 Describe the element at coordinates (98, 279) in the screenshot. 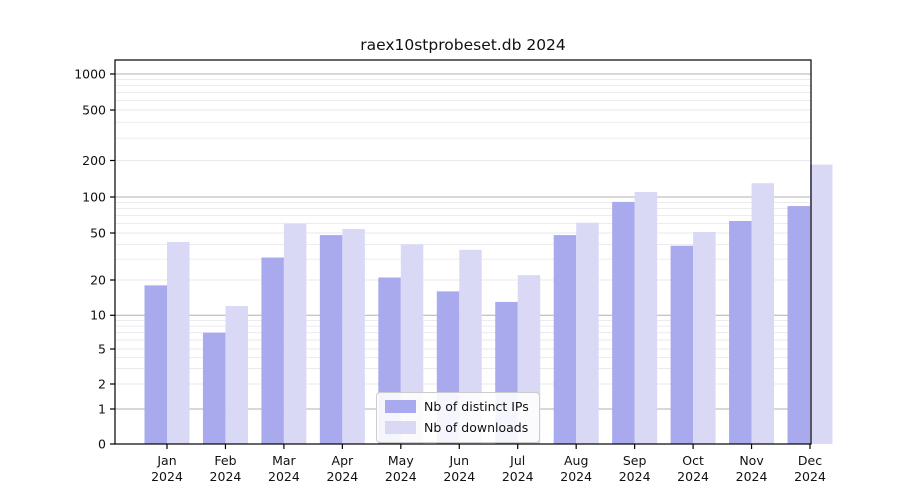

I see `y-tick-label: 20` at that location.